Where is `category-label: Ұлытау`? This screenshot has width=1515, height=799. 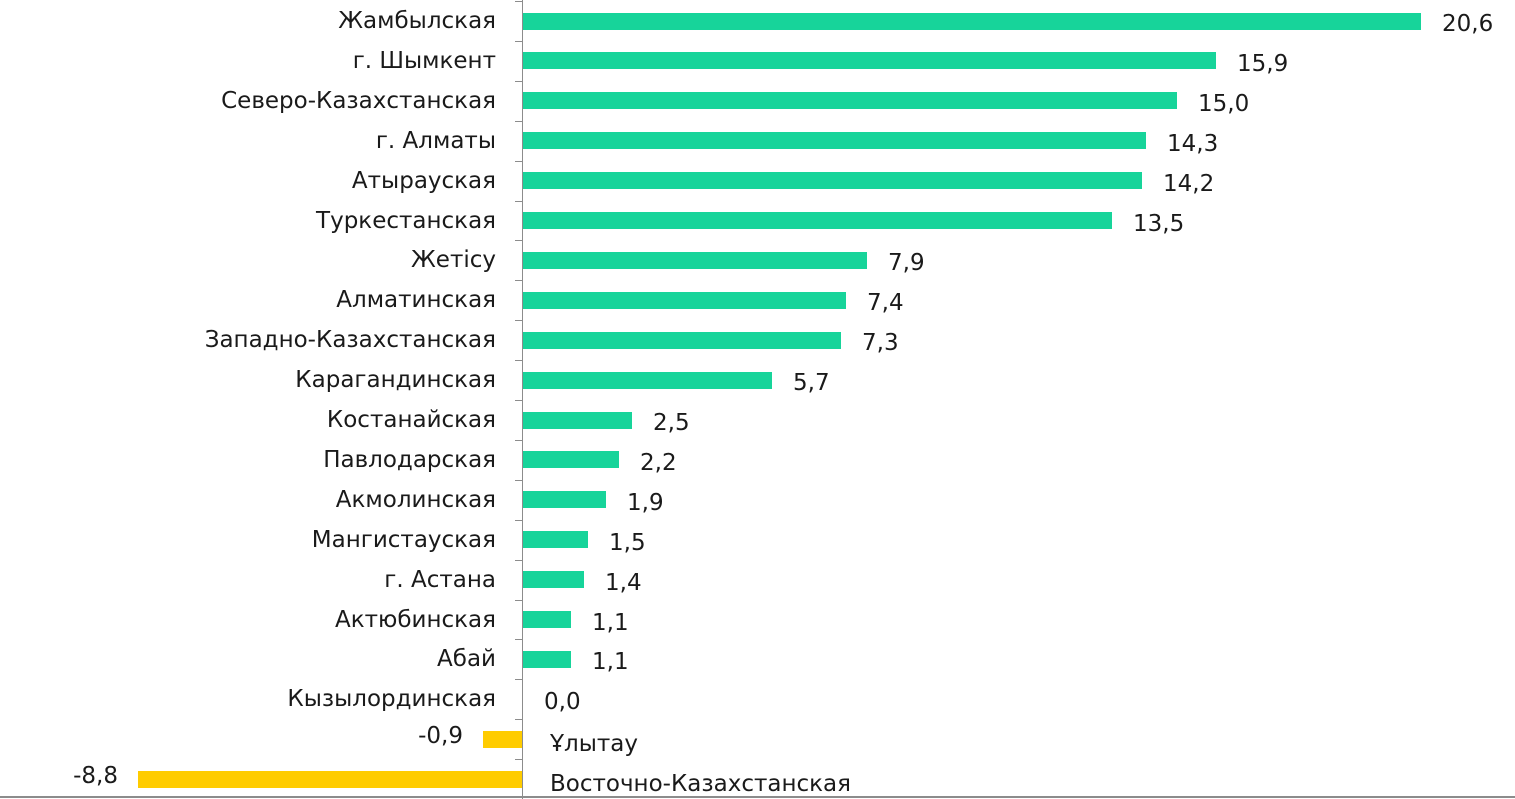
category-label: Ұлытау is located at coordinates (594, 744).